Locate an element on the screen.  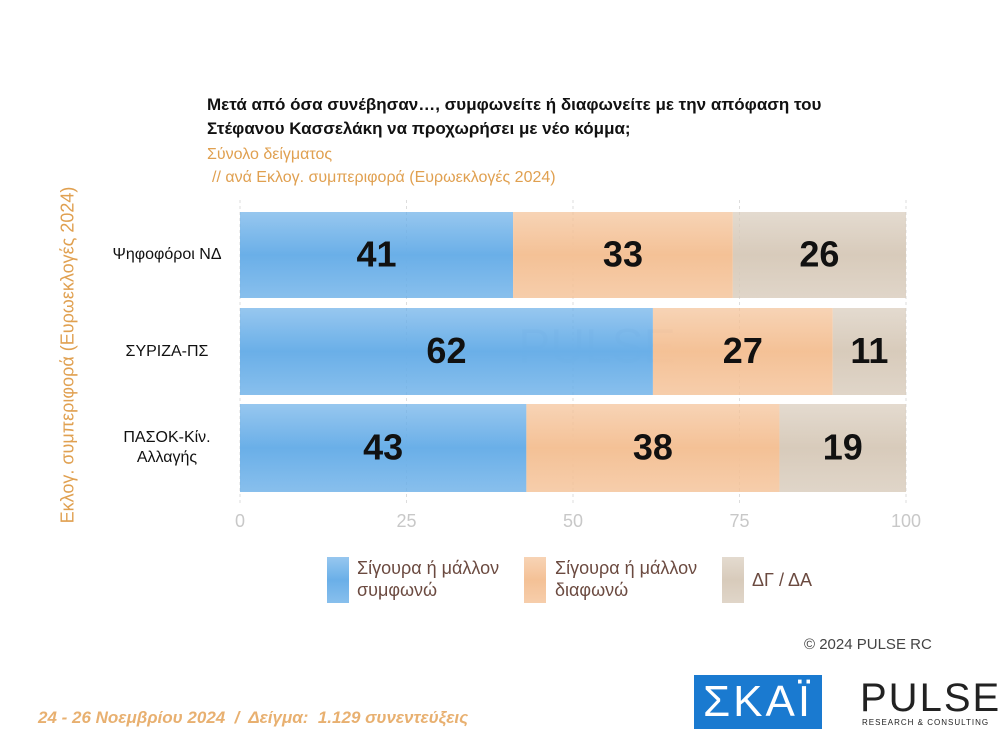
data-label: 27 is located at coordinates (743, 350).